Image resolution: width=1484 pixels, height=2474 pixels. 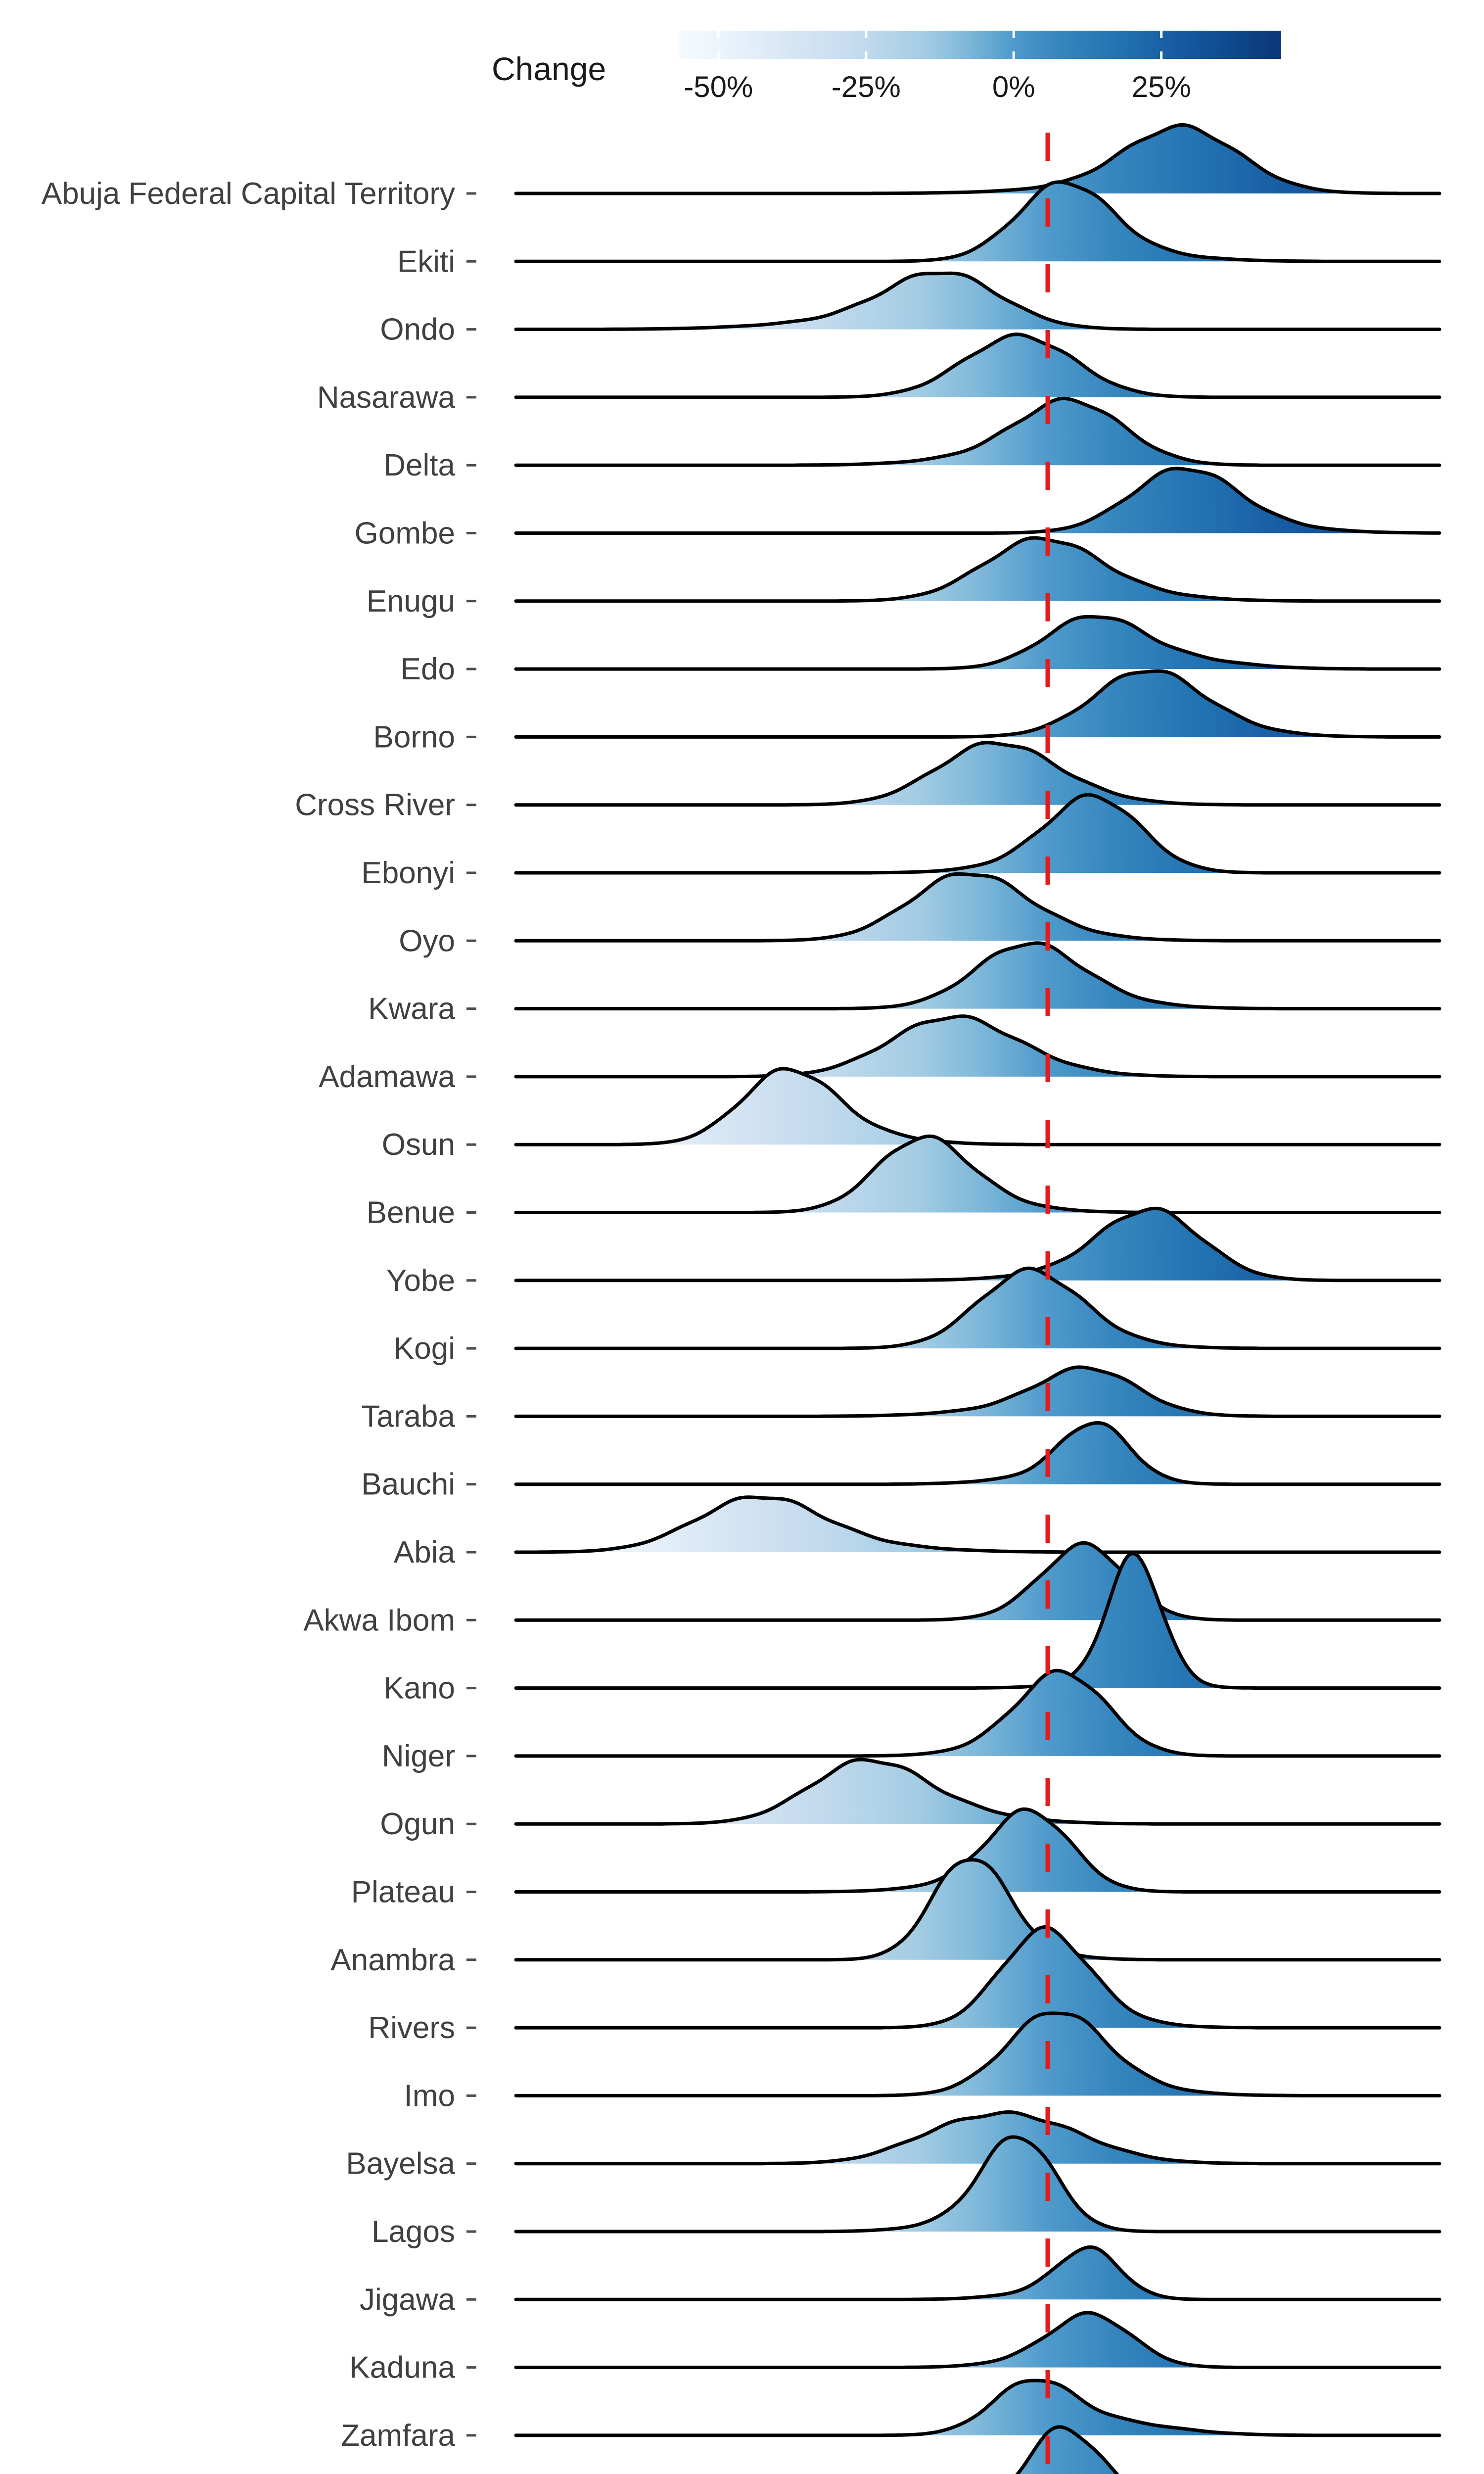 I want to click on ridge-outline-ondo, so click(x=977, y=302).